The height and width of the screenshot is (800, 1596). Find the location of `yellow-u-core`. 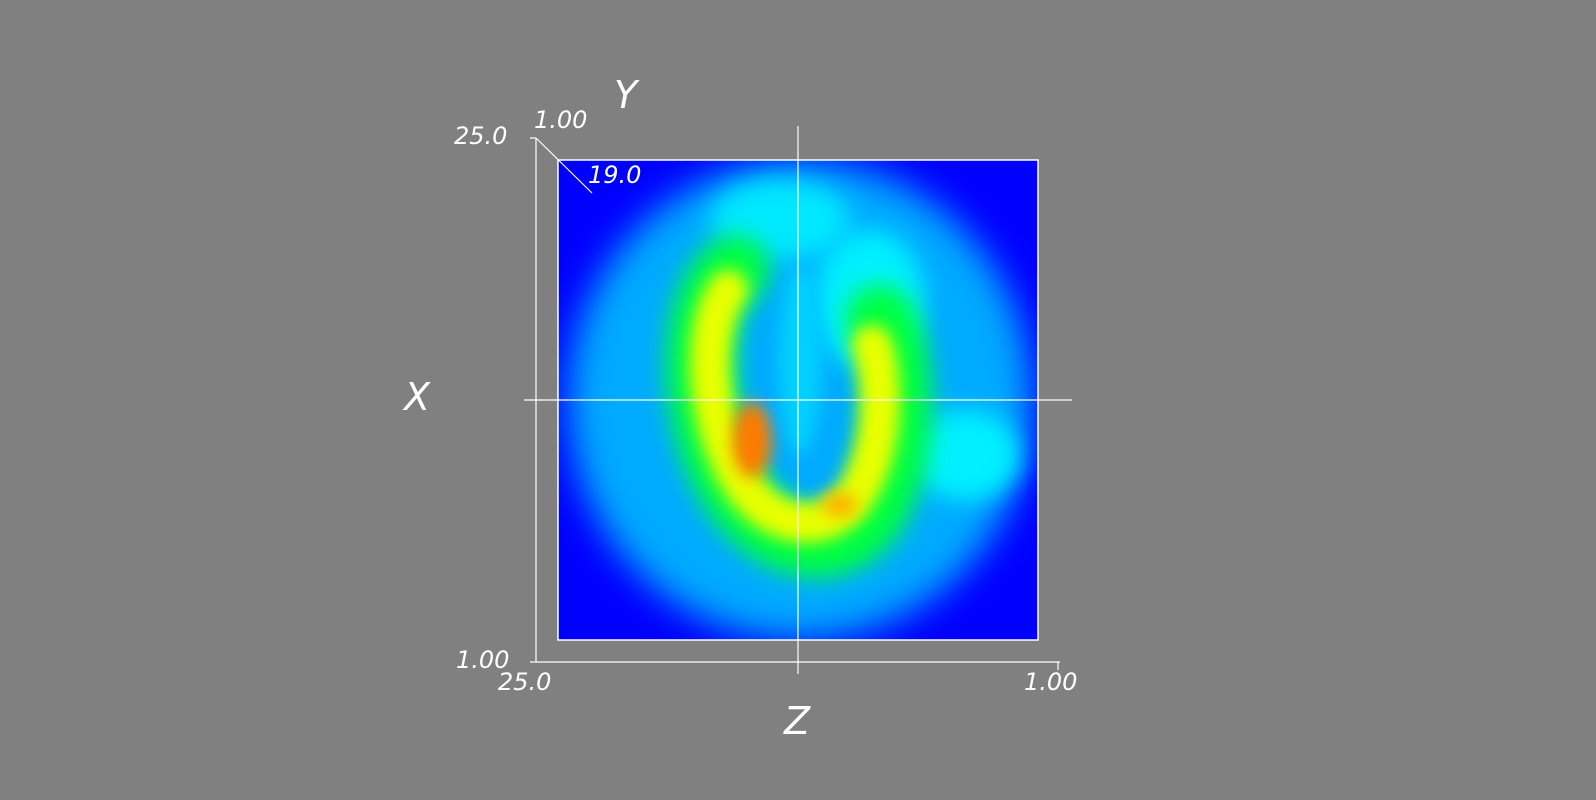

yellow-u-core is located at coordinates (795, 406).